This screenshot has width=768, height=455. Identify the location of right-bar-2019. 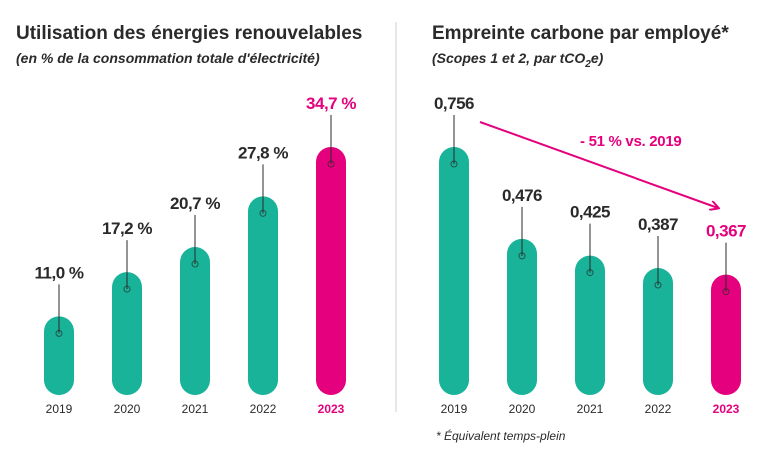
(454, 271).